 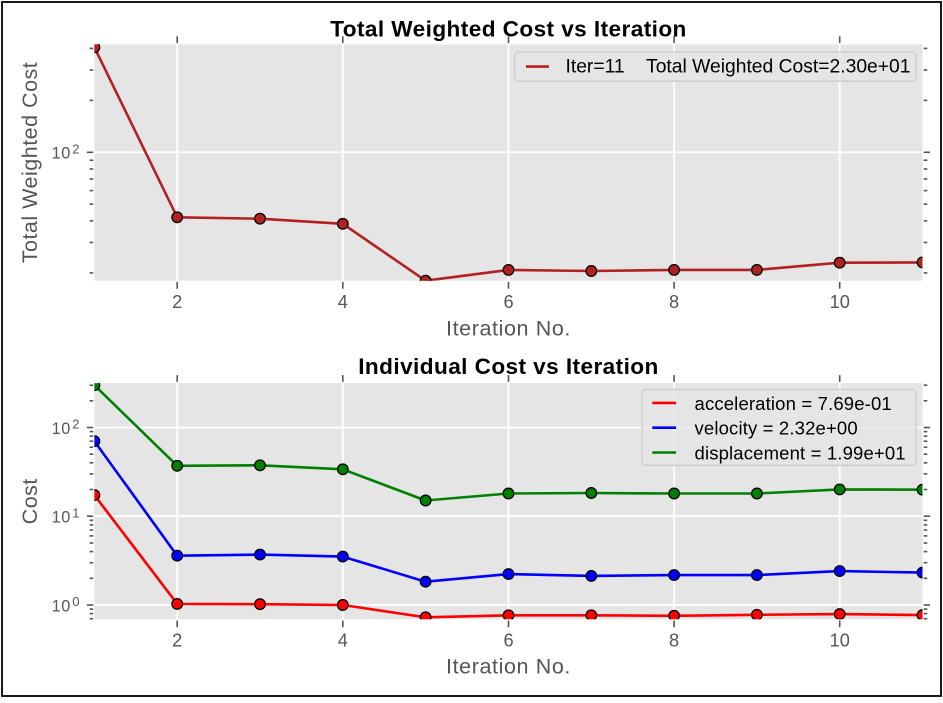 What do you see at coordinates (30, 501) in the screenshot?
I see `svg-text: Cost` at bounding box center [30, 501].